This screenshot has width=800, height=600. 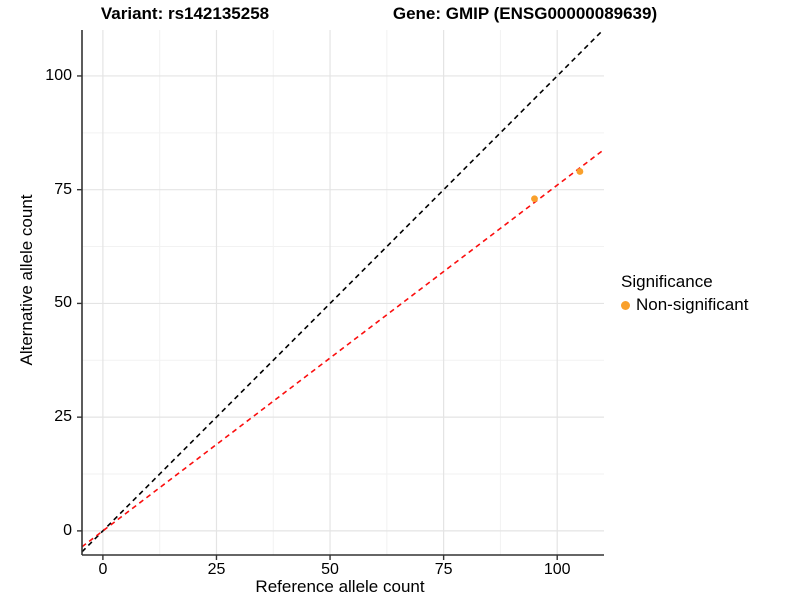 What do you see at coordinates (340, 586) in the screenshot?
I see `x-axis-title: Reference allele count` at bounding box center [340, 586].